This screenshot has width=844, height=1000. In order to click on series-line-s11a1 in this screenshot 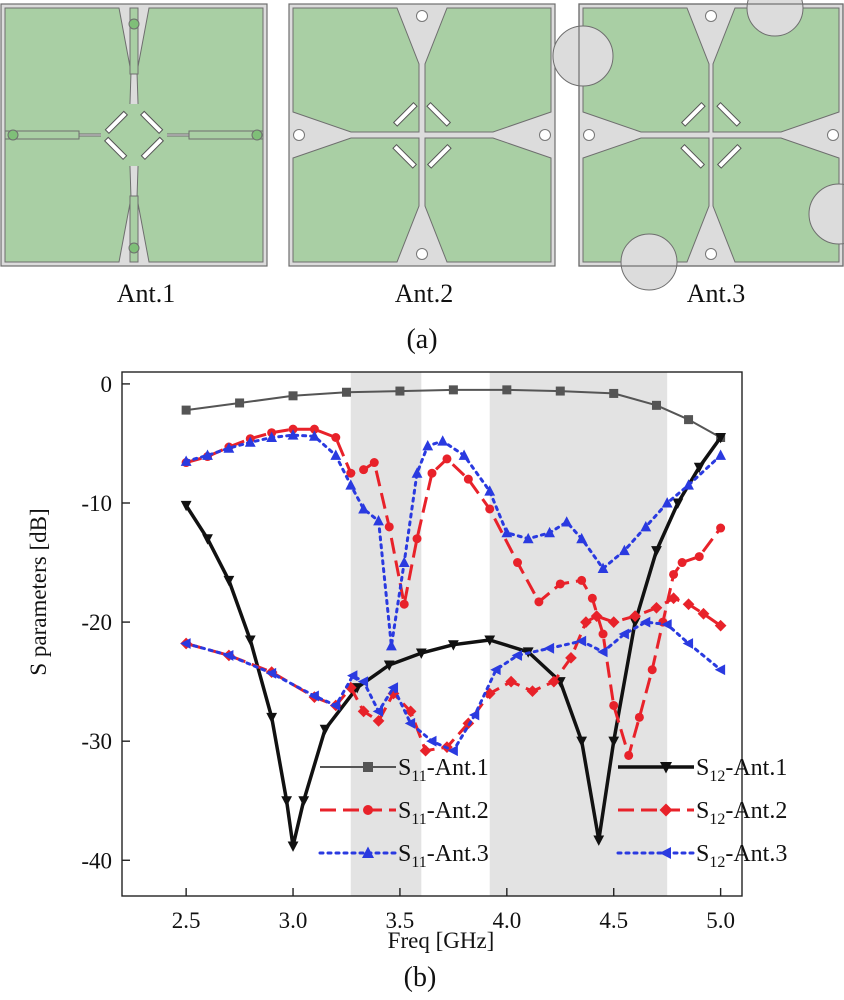, I will do `click(453, 413)`.